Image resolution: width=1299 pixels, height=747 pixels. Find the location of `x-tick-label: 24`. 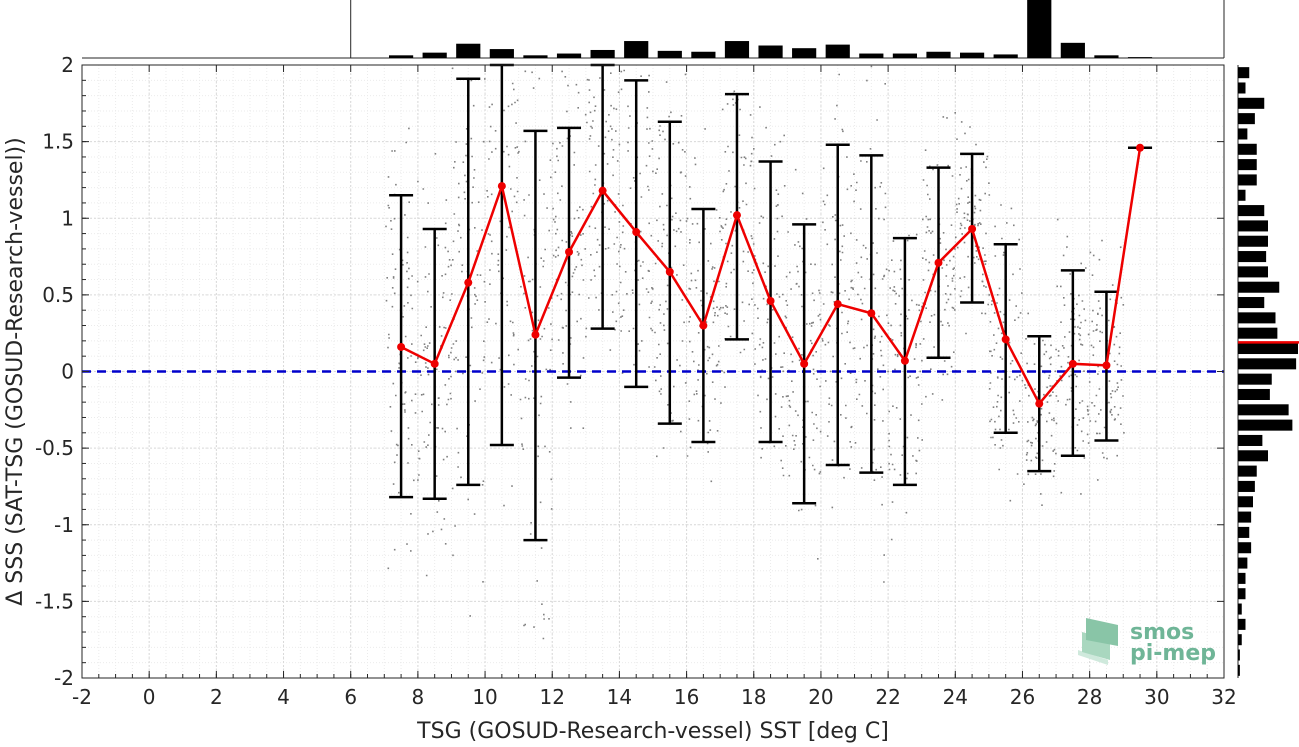

x-tick-label: 24 is located at coordinates (955, 697).